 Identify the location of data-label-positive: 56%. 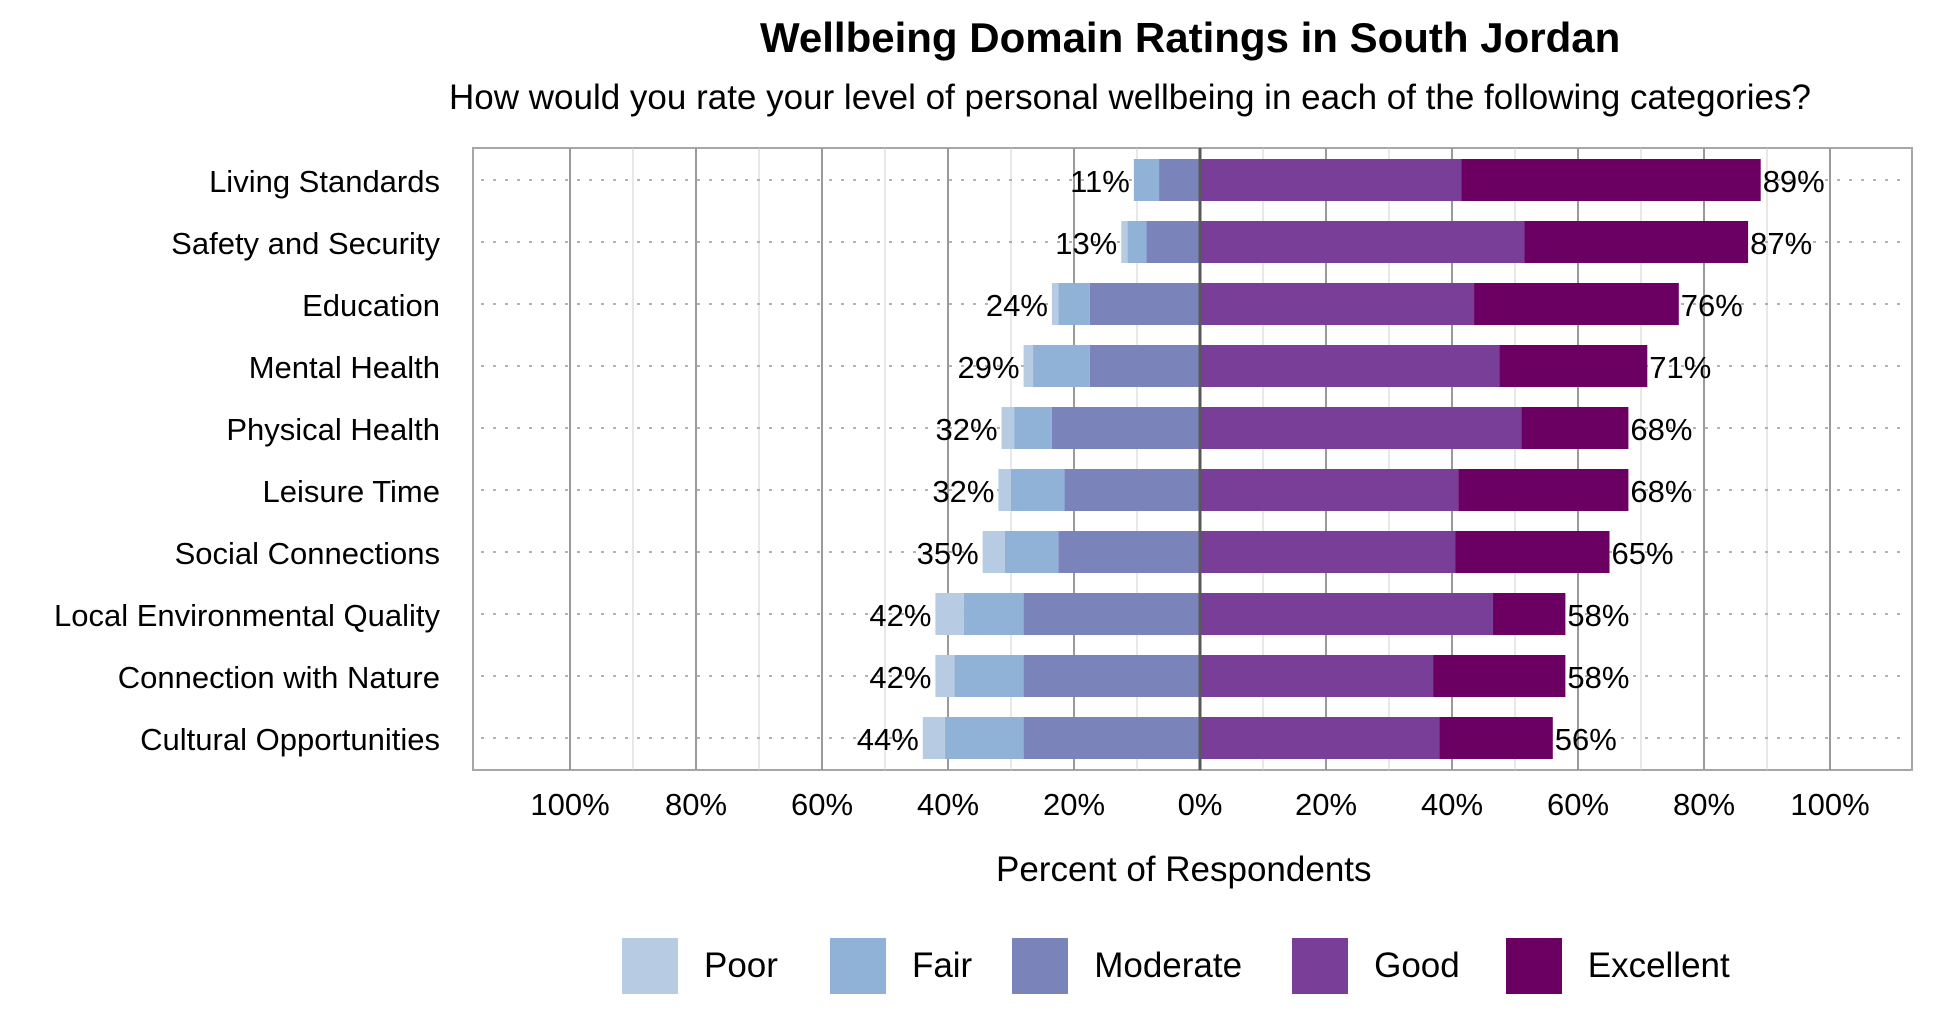
(1586, 739).